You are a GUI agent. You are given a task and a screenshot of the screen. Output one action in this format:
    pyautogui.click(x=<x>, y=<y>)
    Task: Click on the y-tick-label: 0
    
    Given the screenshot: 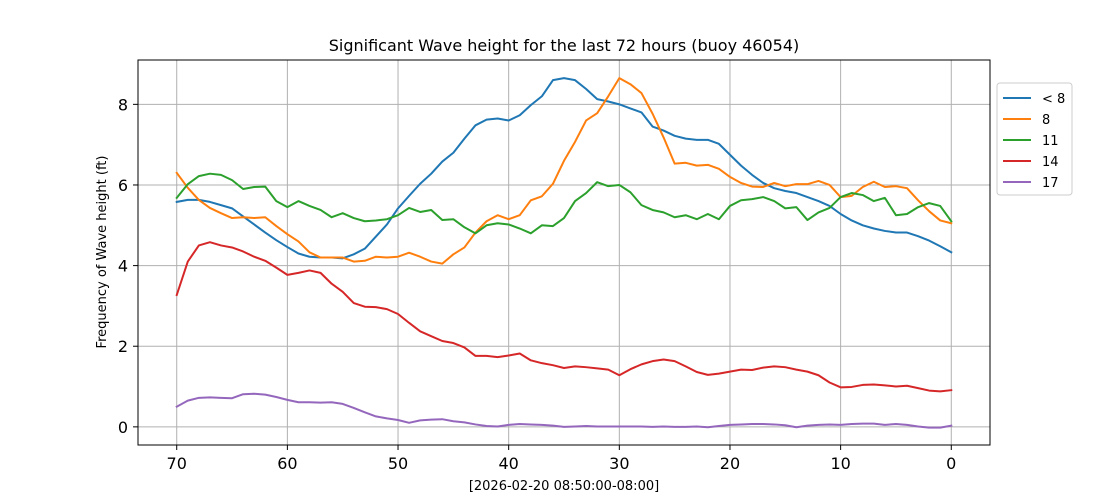 What is the action you would take?
    pyautogui.click(x=123, y=427)
    